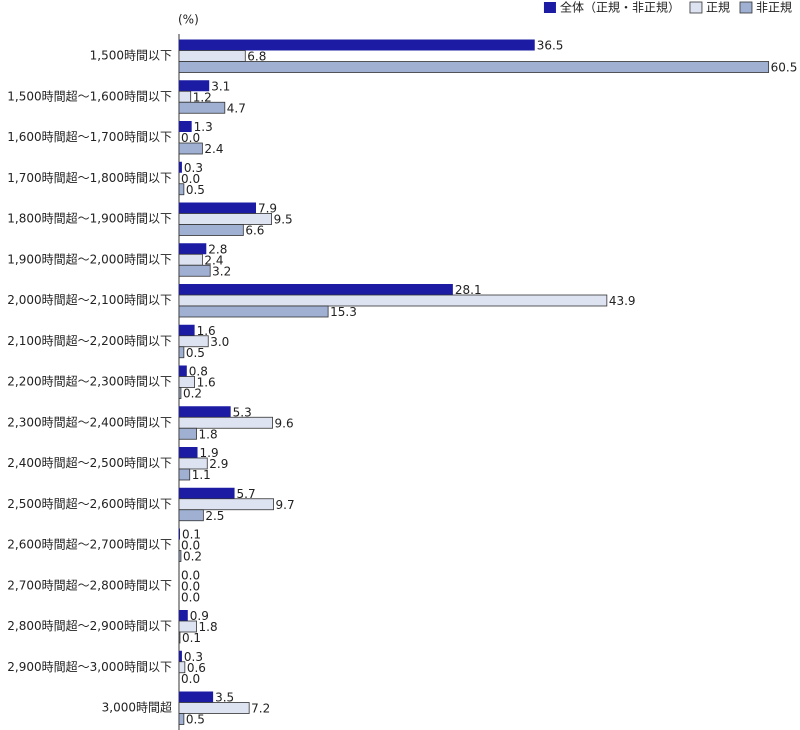 The image size is (800, 730). Describe the element at coordinates (283, 220) in the screenshot. I see `data-label: 9.5` at that location.